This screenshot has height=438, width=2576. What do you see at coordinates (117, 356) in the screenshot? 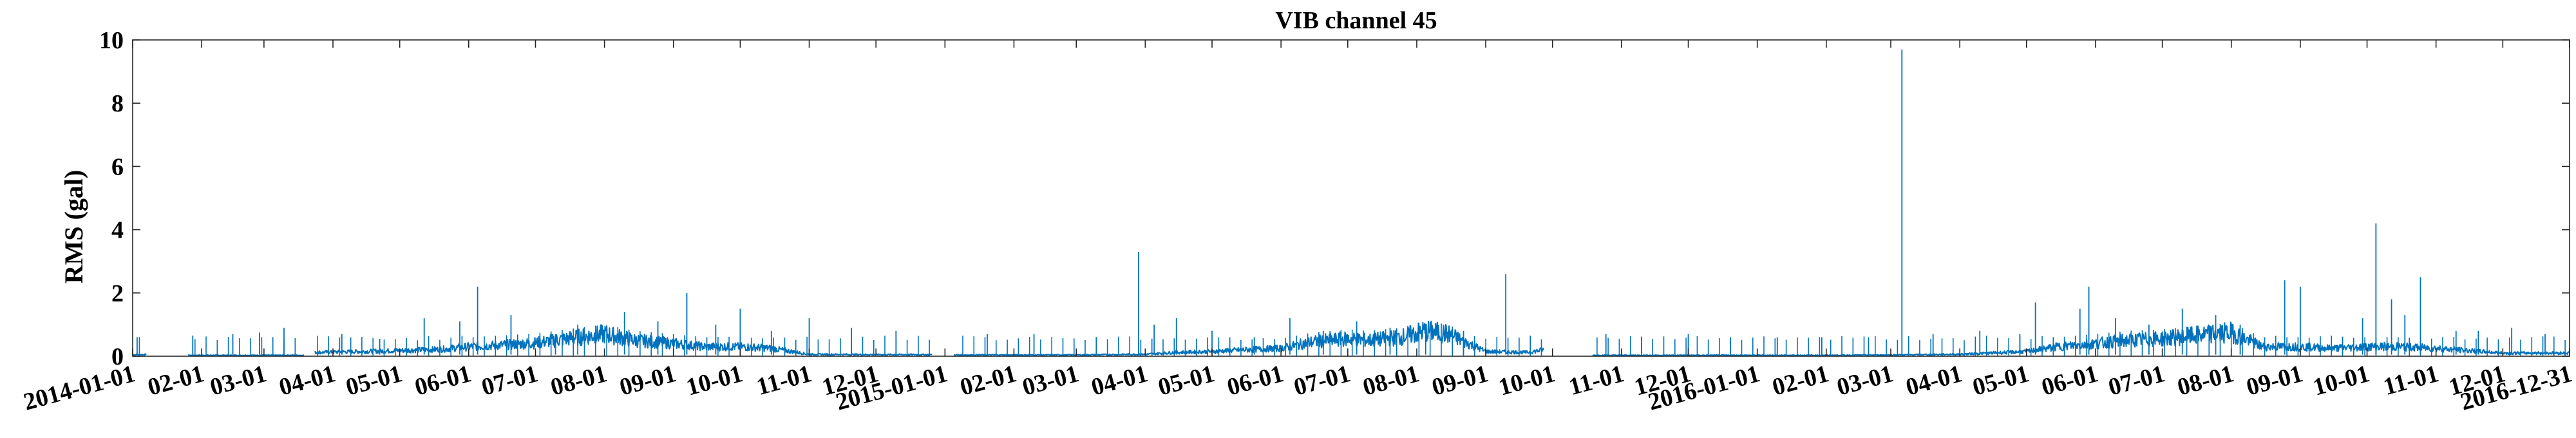
I see `y-tick-label: 0` at bounding box center [117, 356].